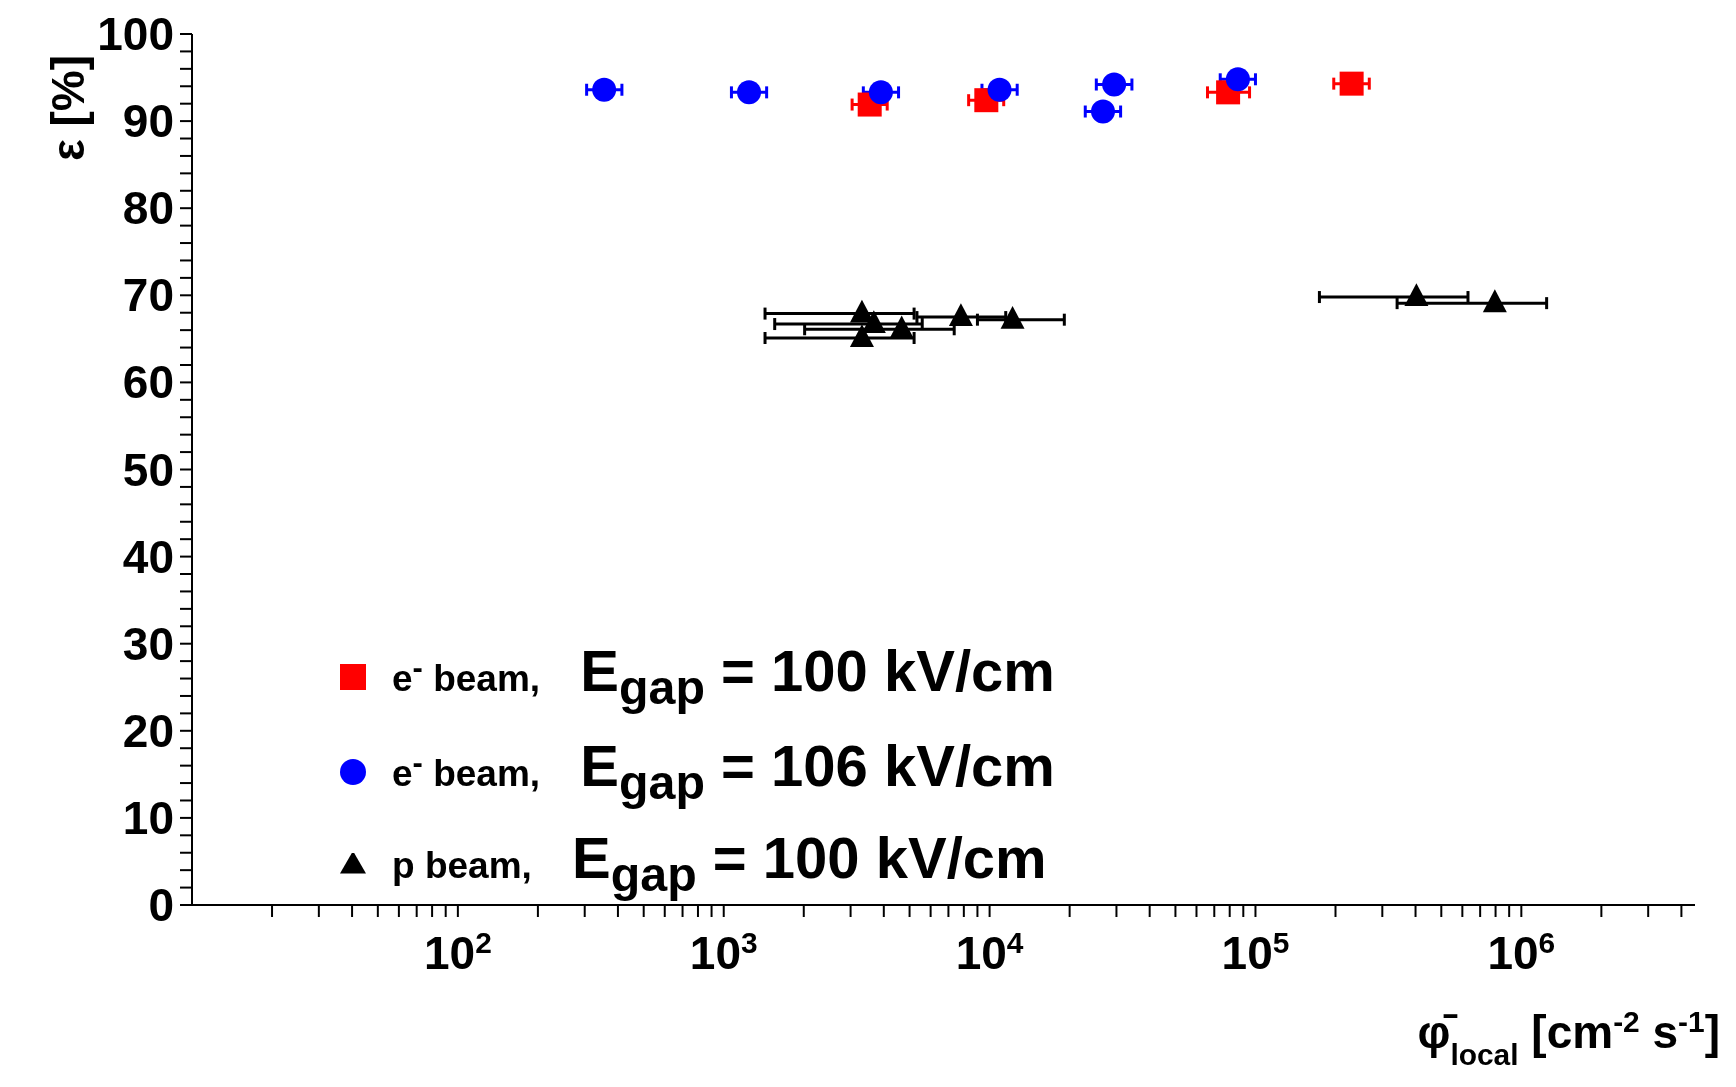 The width and height of the screenshot is (1736, 1087). Describe the element at coordinates (1255, 952) in the screenshot. I see `x-tick-label: 10$^{5}$` at that location.